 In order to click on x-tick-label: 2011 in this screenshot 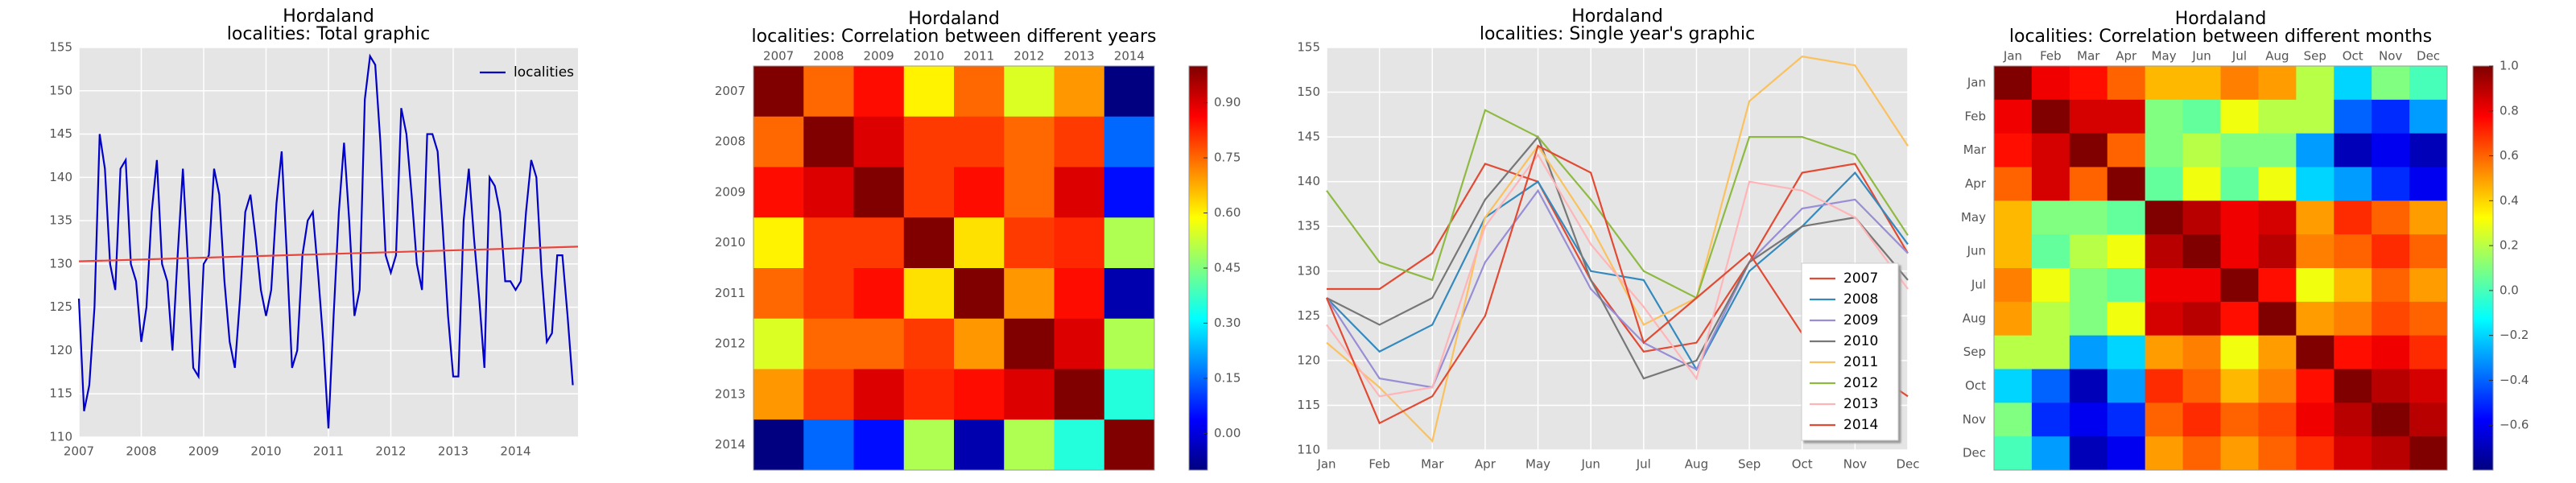, I will do `click(979, 56)`.